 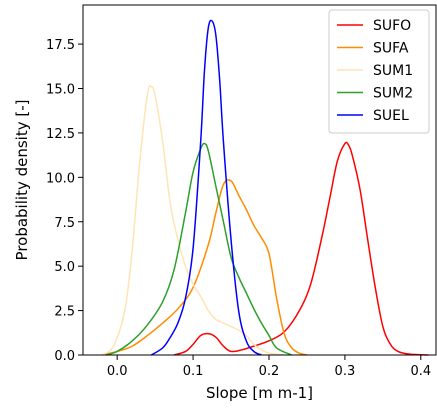 I want to click on y-tick-label: 5.0, so click(x=64, y=267).